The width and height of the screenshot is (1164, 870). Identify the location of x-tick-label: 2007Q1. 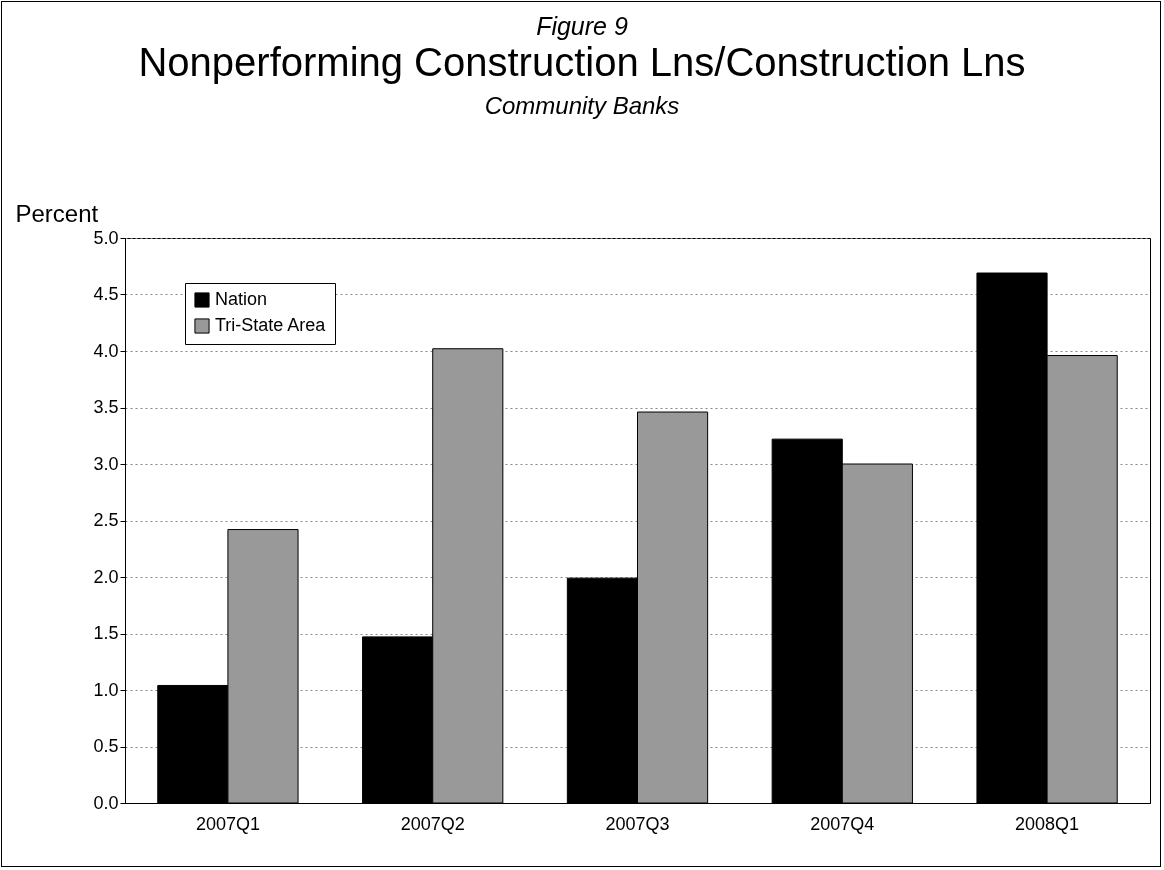
(227, 823).